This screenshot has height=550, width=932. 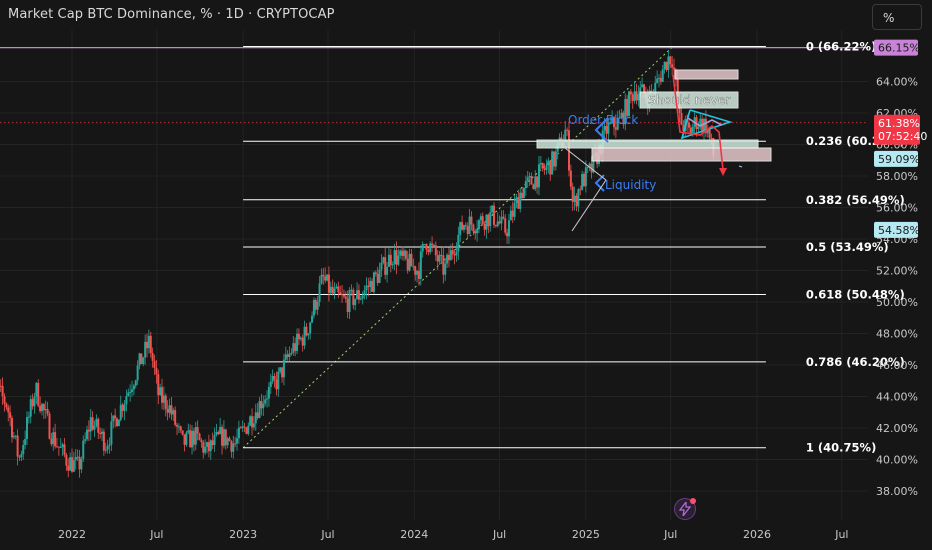 I want to click on resistance-zone, so click(x=681, y=154).